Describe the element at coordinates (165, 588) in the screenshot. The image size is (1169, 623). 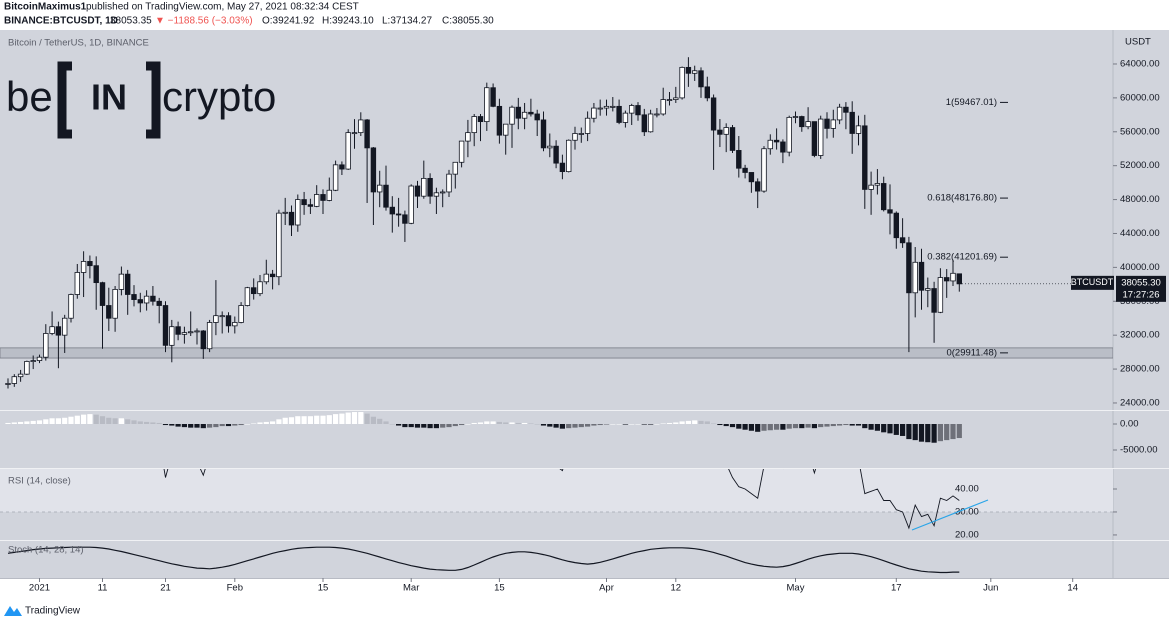
I see `x-tick-label: 21` at that location.